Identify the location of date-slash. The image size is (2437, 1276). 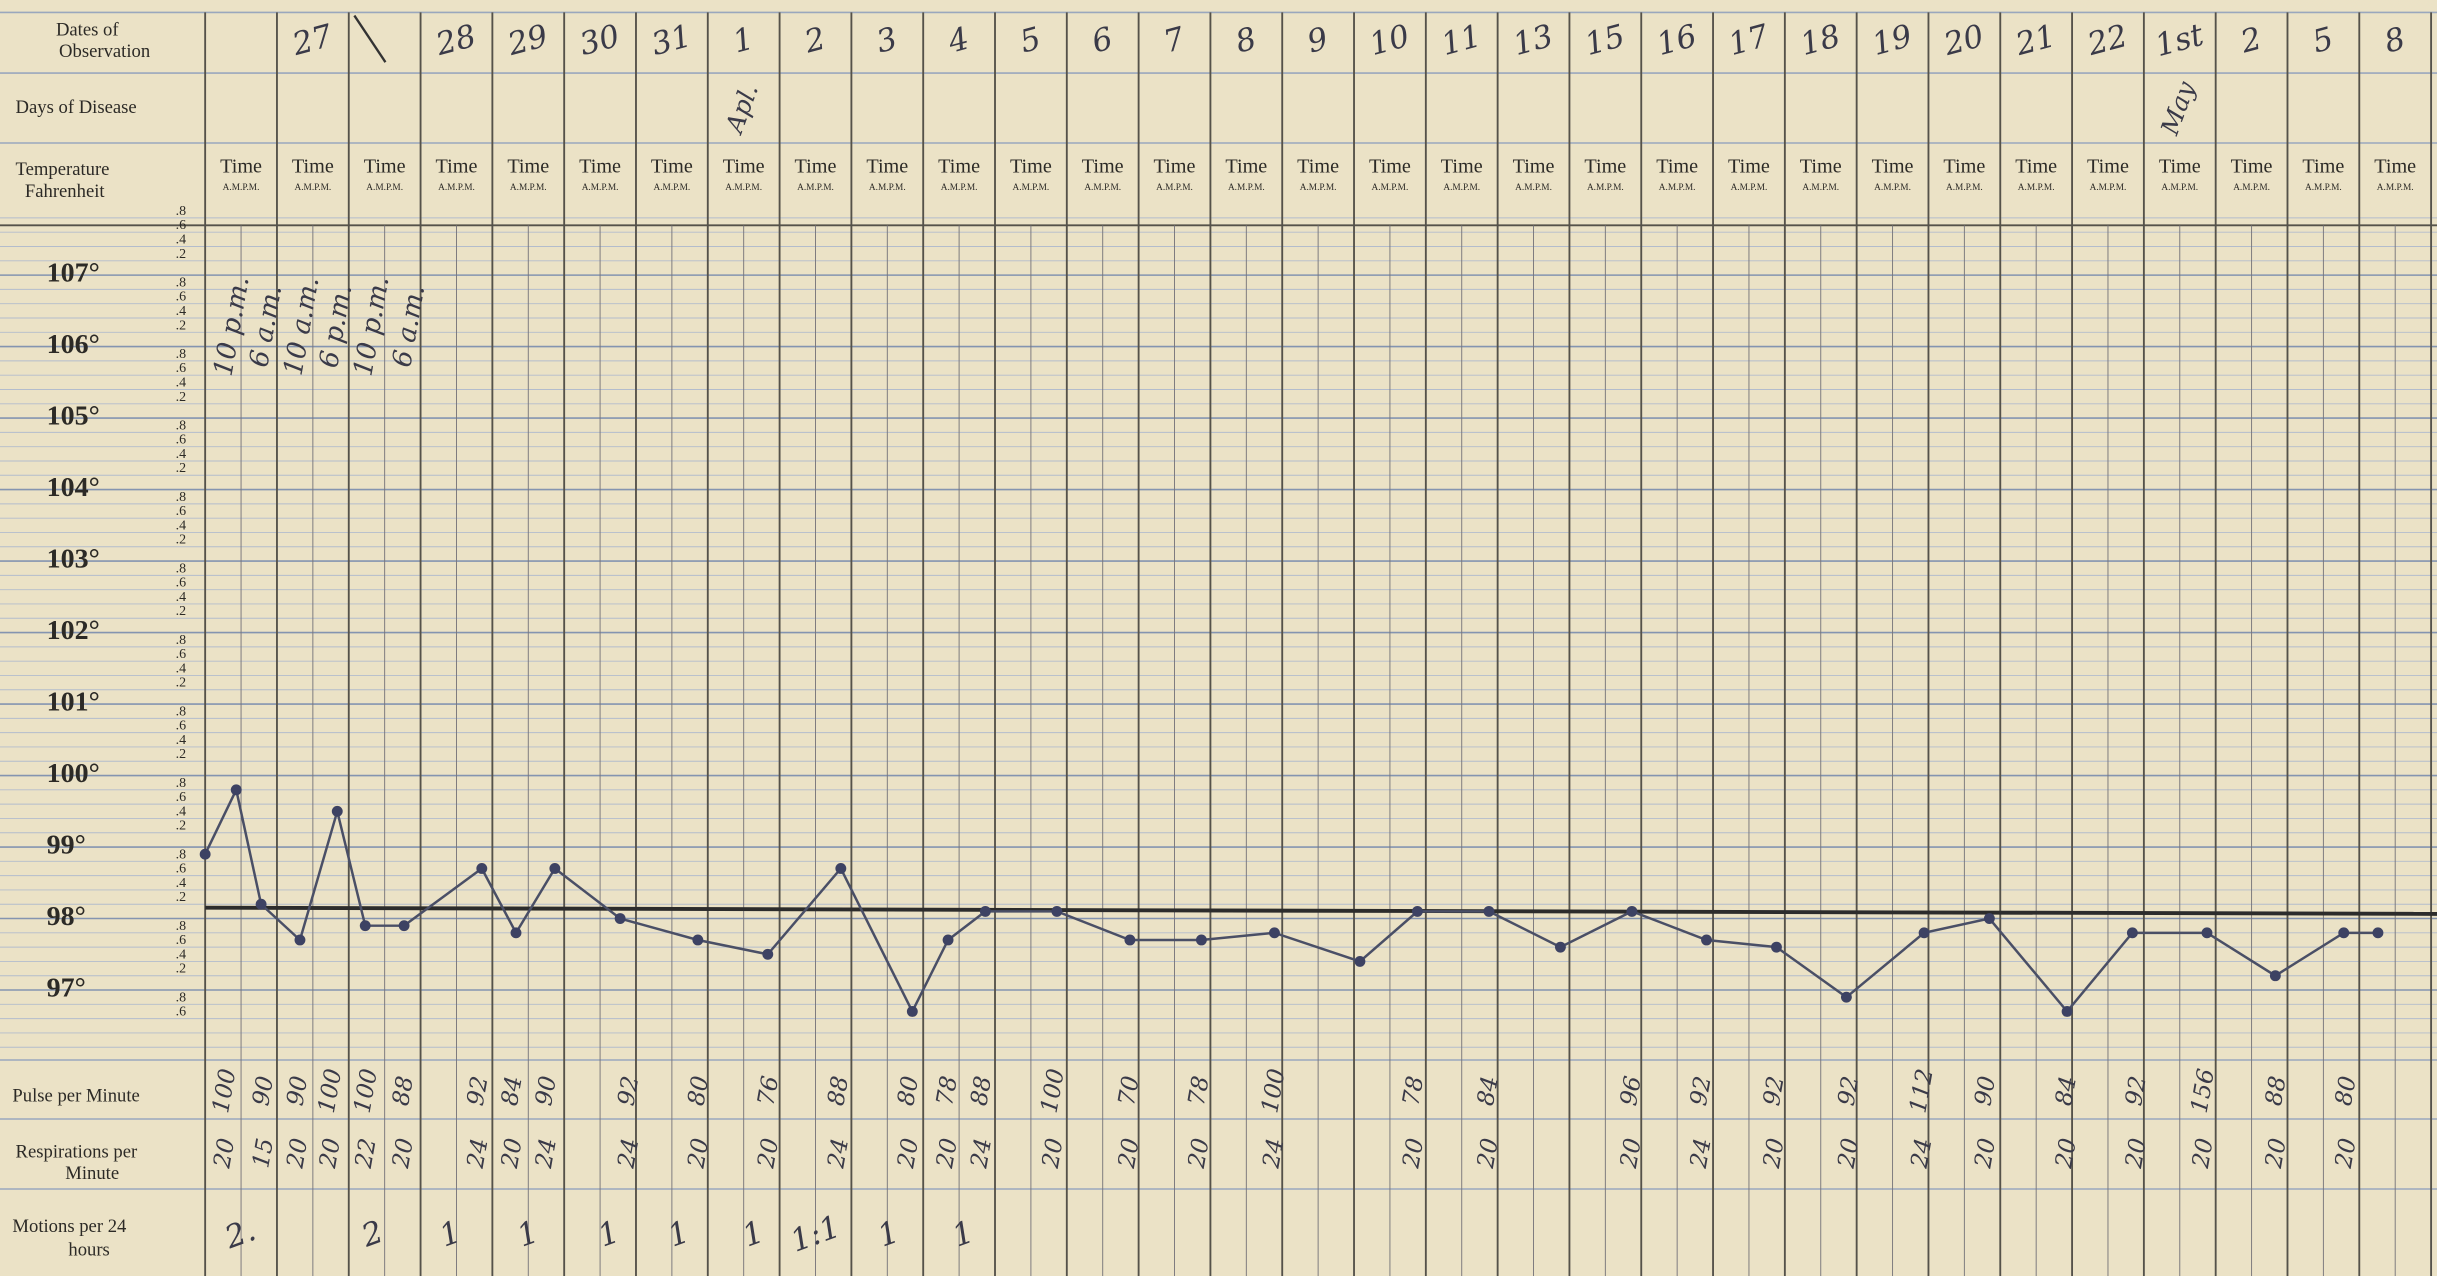
(370, 38).